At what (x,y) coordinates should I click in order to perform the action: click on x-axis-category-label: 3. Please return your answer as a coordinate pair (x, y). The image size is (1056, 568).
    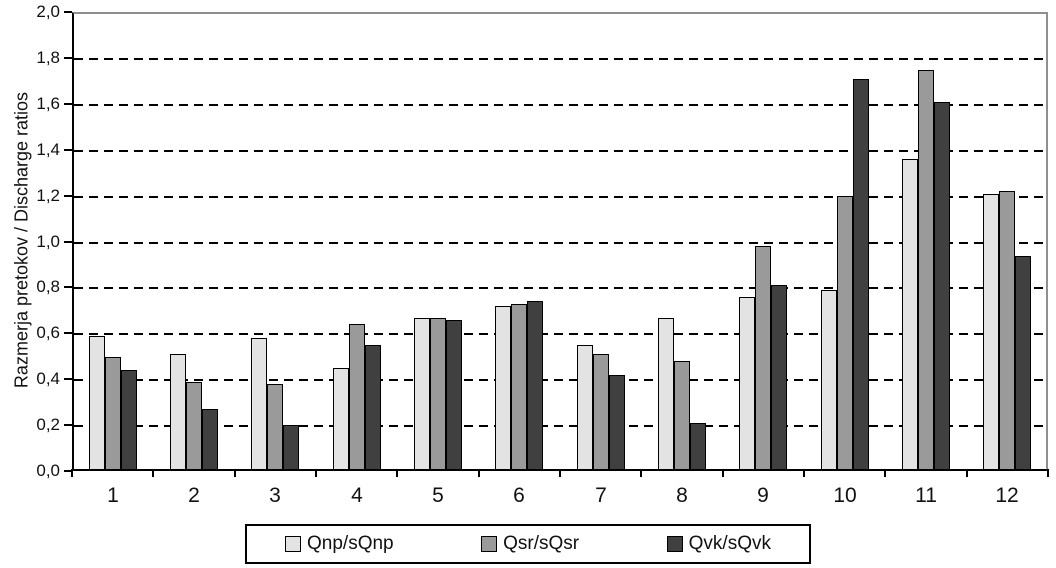
    Looking at the image, I should click on (275, 495).